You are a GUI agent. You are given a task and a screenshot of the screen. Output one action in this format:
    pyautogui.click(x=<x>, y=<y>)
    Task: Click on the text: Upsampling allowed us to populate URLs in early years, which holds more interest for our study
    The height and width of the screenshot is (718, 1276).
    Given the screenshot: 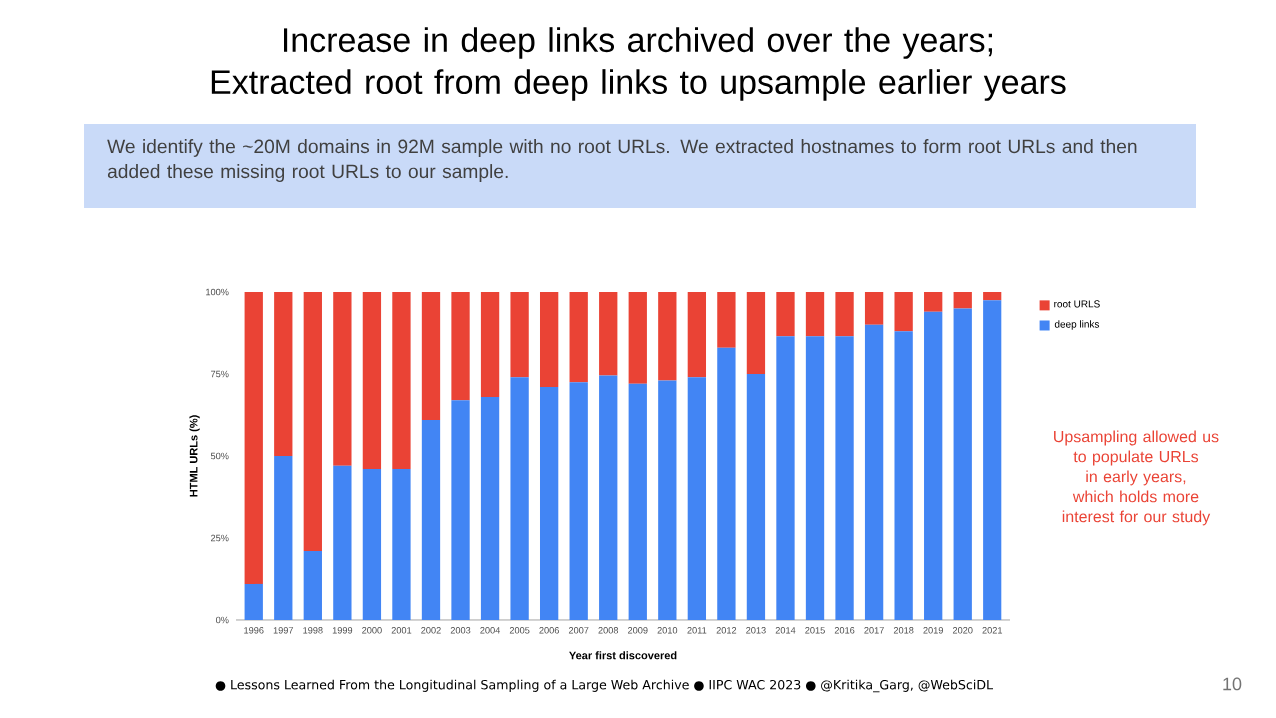 What is the action you would take?
    pyautogui.click(x=1136, y=478)
    